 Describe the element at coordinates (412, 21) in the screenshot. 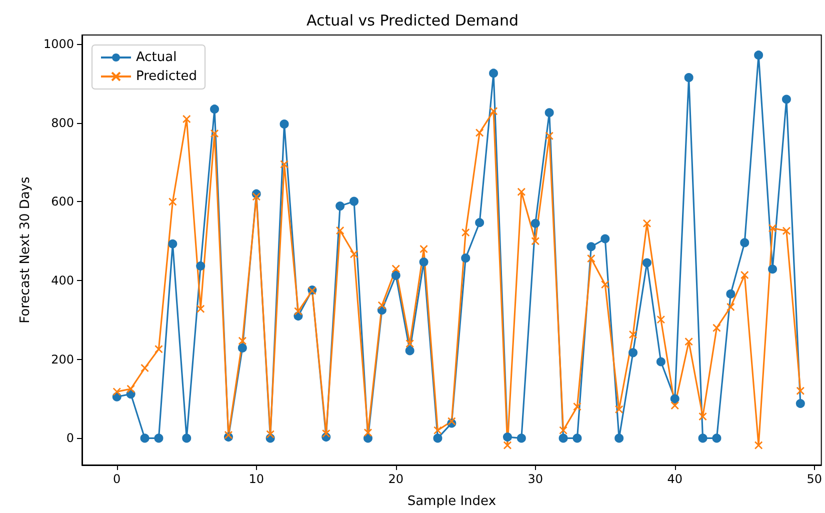

I see `chart-title: Actual vs Predicted Demand` at that location.